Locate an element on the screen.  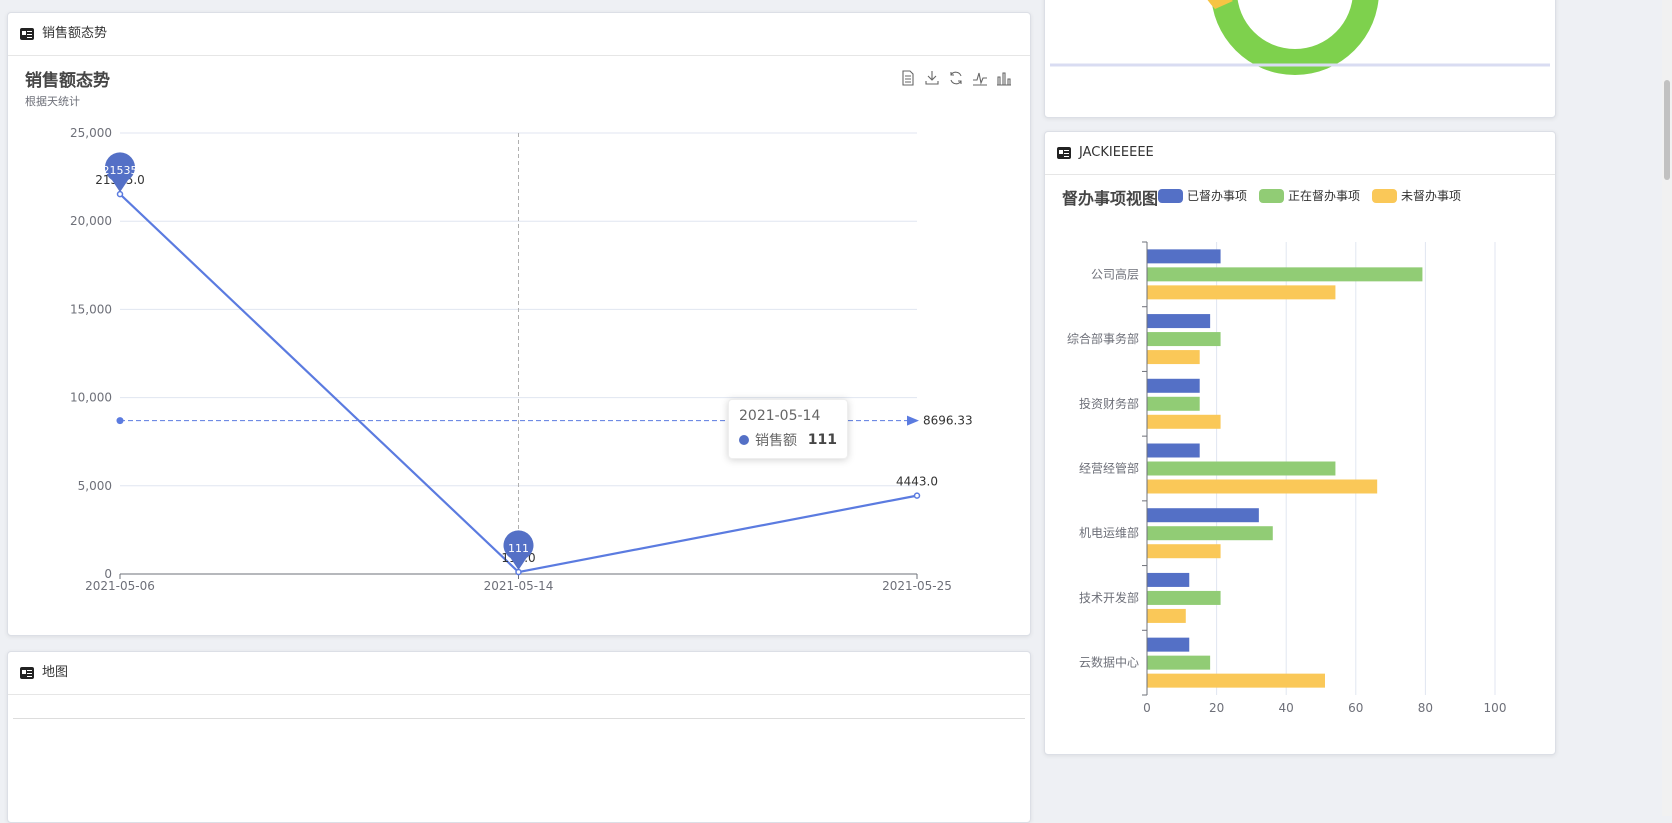
x-tick-label: 20 is located at coordinates (1216, 708).